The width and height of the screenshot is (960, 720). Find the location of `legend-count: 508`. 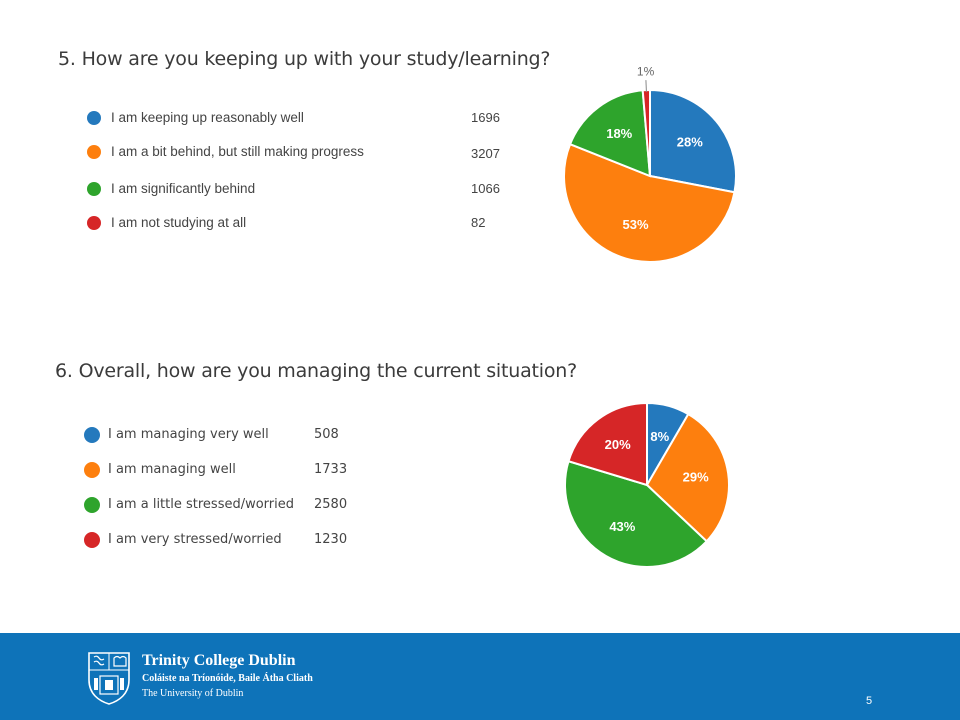

legend-count: 508 is located at coordinates (326, 434).